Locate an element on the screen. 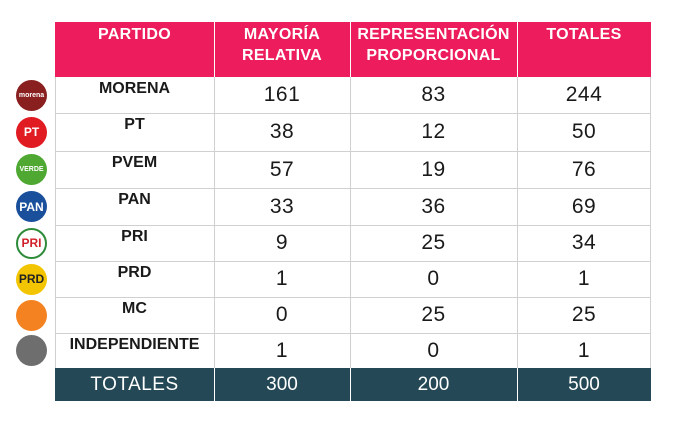  header-cell-2: REPRESENTACIÓN PROPORCIONAL is located at coordinates (433, 49).